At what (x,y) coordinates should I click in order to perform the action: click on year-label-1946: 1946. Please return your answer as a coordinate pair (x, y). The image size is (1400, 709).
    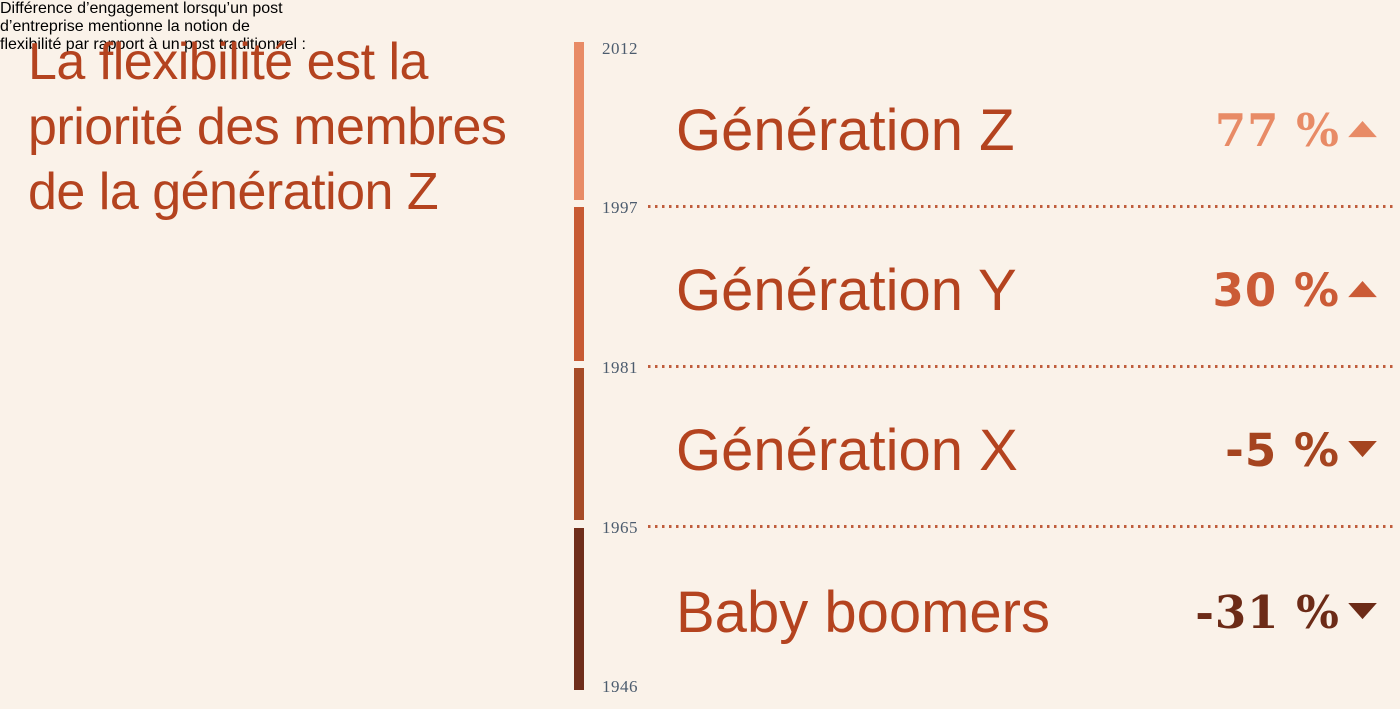
    Looking at the image, I should click on (620, 686).